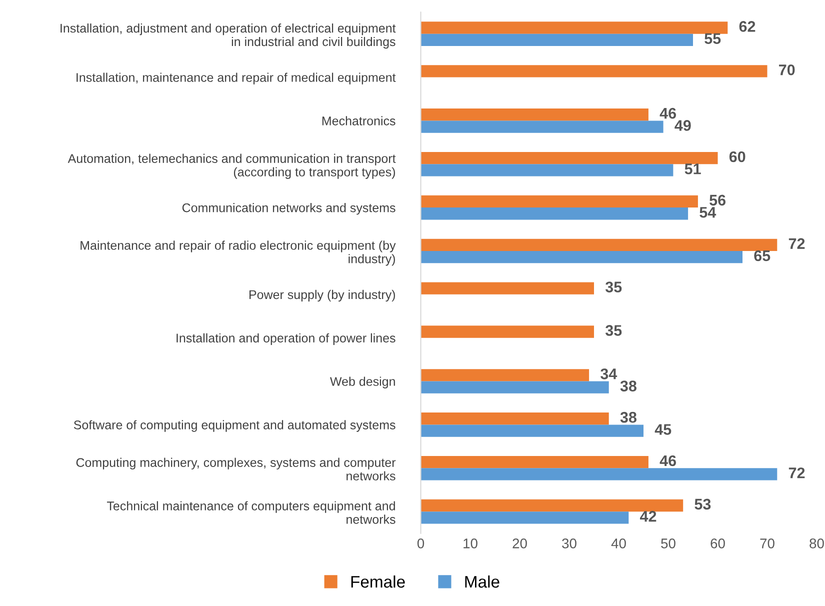 The height and width of the screenshot is (606, 825). What do you see at coordinates (235, 426) in the screenshot?
I see `y-tick-label: Software of computing equipment and automated systems` at bounding box center [235, 426].